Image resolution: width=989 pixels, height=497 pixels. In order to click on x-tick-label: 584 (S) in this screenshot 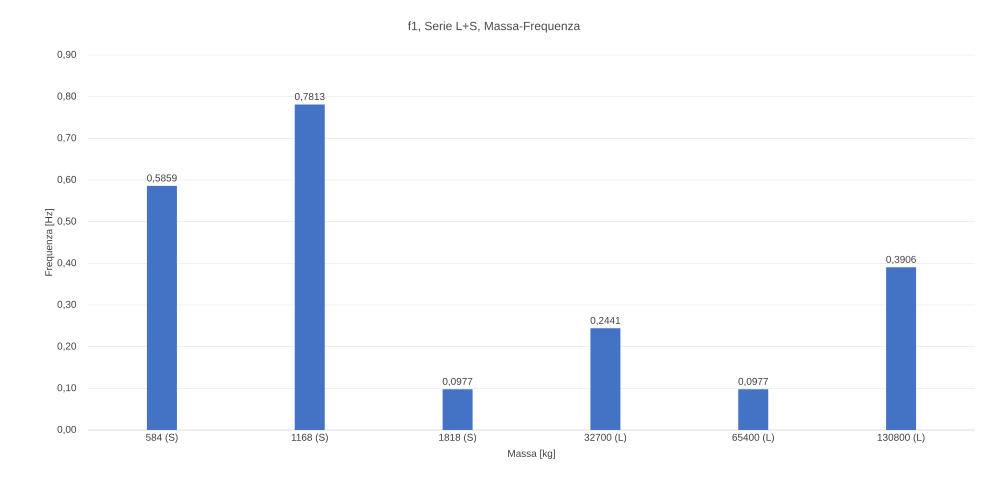, I will do `click(162, 438)`.